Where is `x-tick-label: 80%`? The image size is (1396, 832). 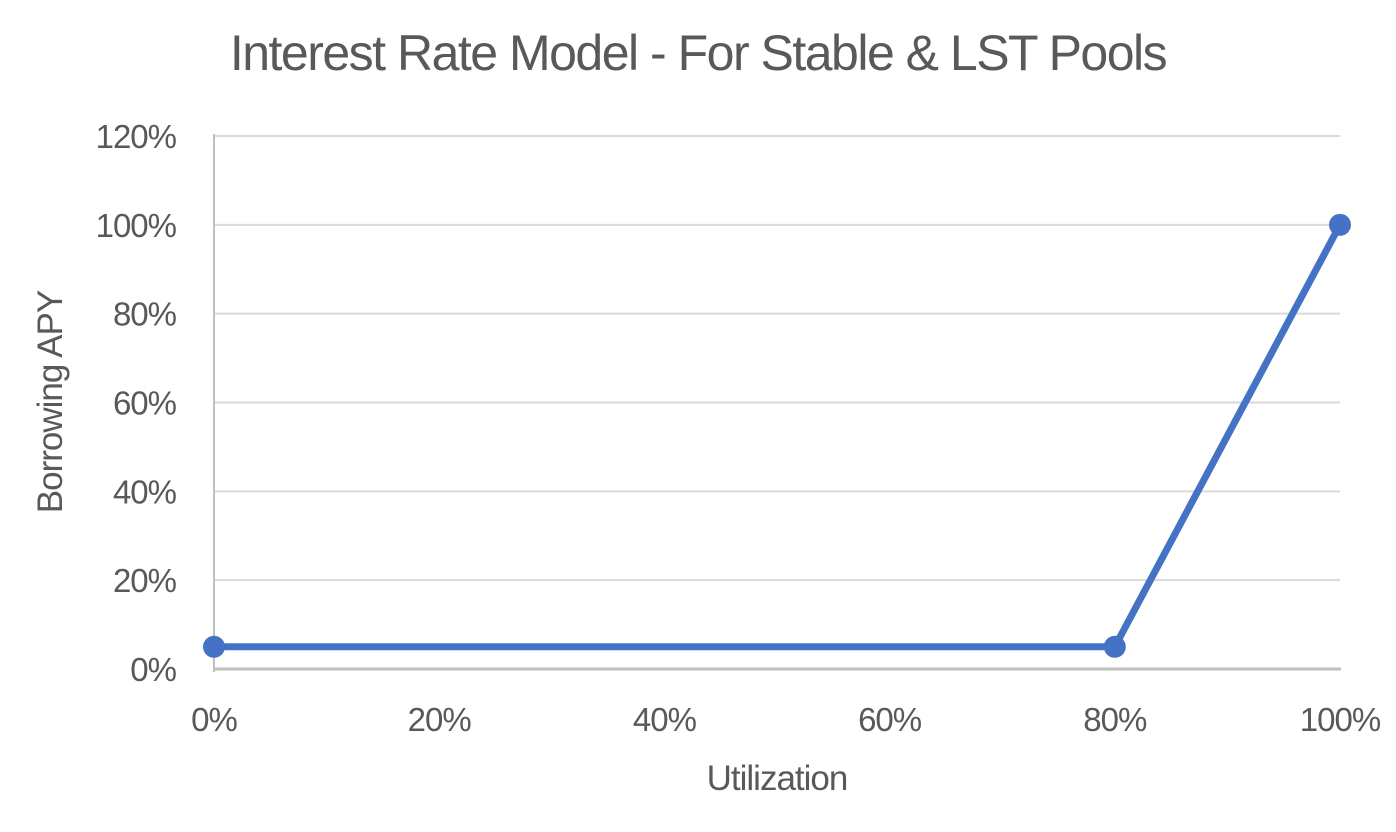 x-tick-label: 80% is located at coordinates (1115, 719).